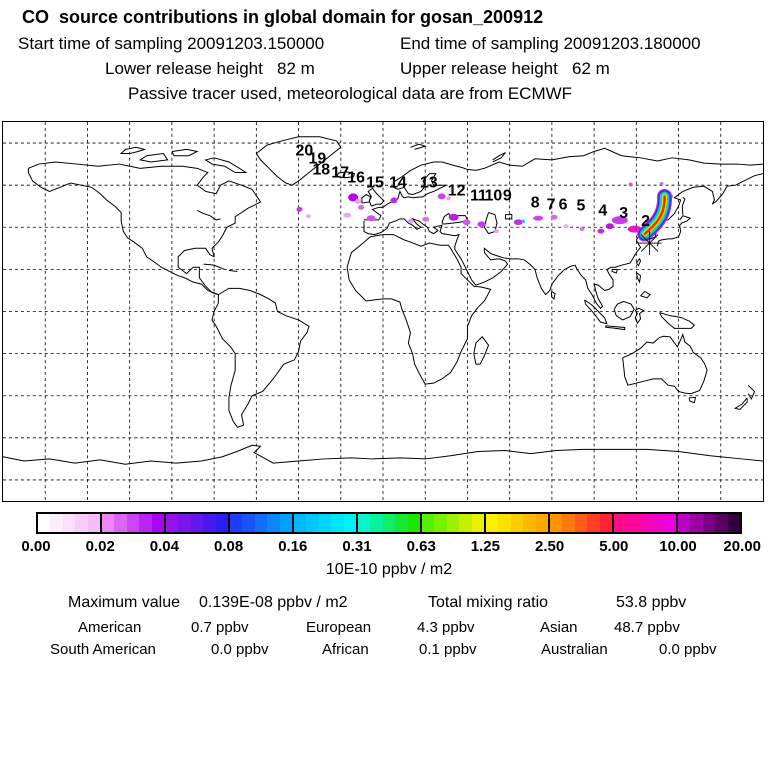  Describe the element at coordinates (357, 546) in the screenshot. I see `colorbar-tick: 0.31` at that location.